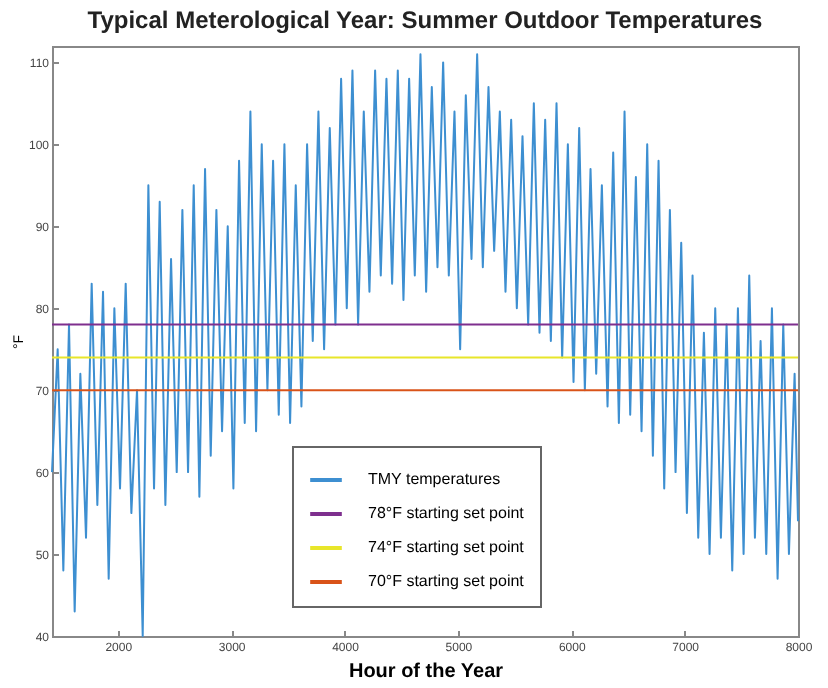  What do you see at coordinates (426, 672) in the screenshot?
I see `x-axis-title: Hour of the Year` at bounding box center [426, 672].